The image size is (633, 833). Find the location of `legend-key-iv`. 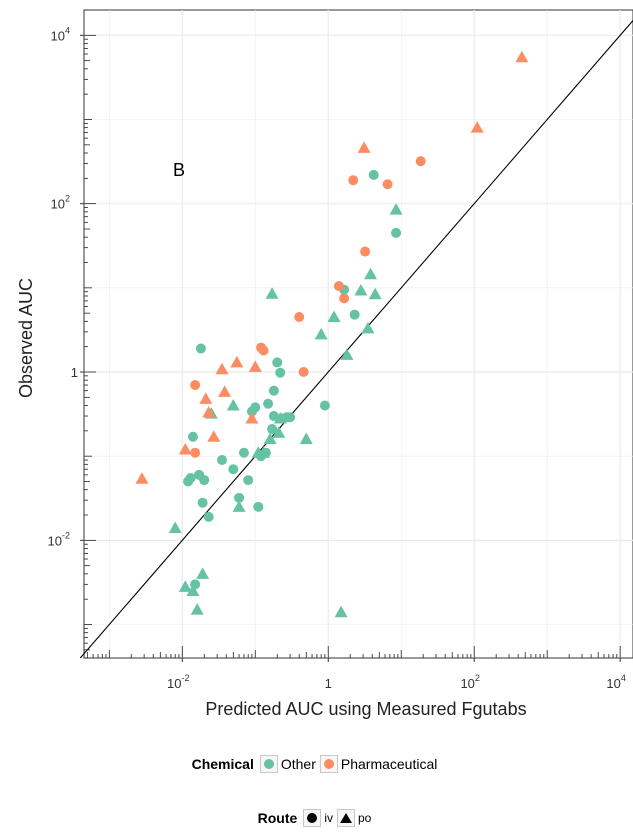

legend-key-iv is located at coordinates (312, 818).